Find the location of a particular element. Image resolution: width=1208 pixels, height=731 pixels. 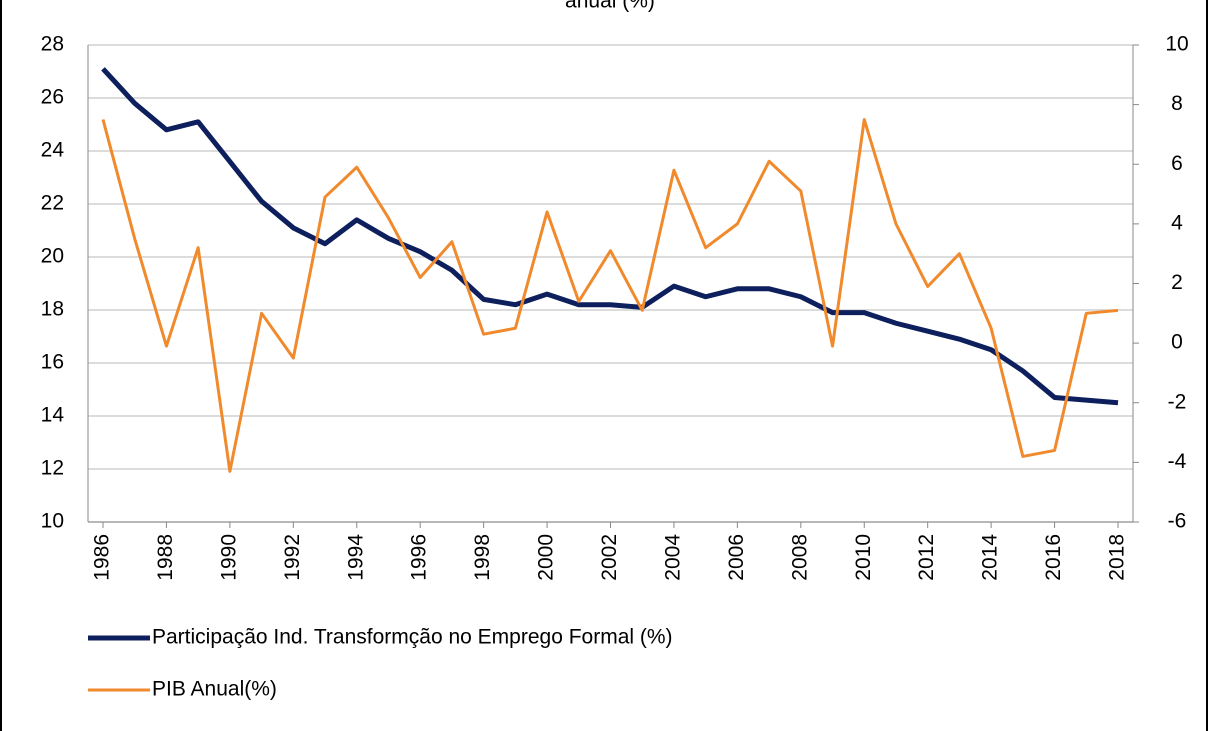

y2-tick-label: 0 is located at coordinates (1177, 342).